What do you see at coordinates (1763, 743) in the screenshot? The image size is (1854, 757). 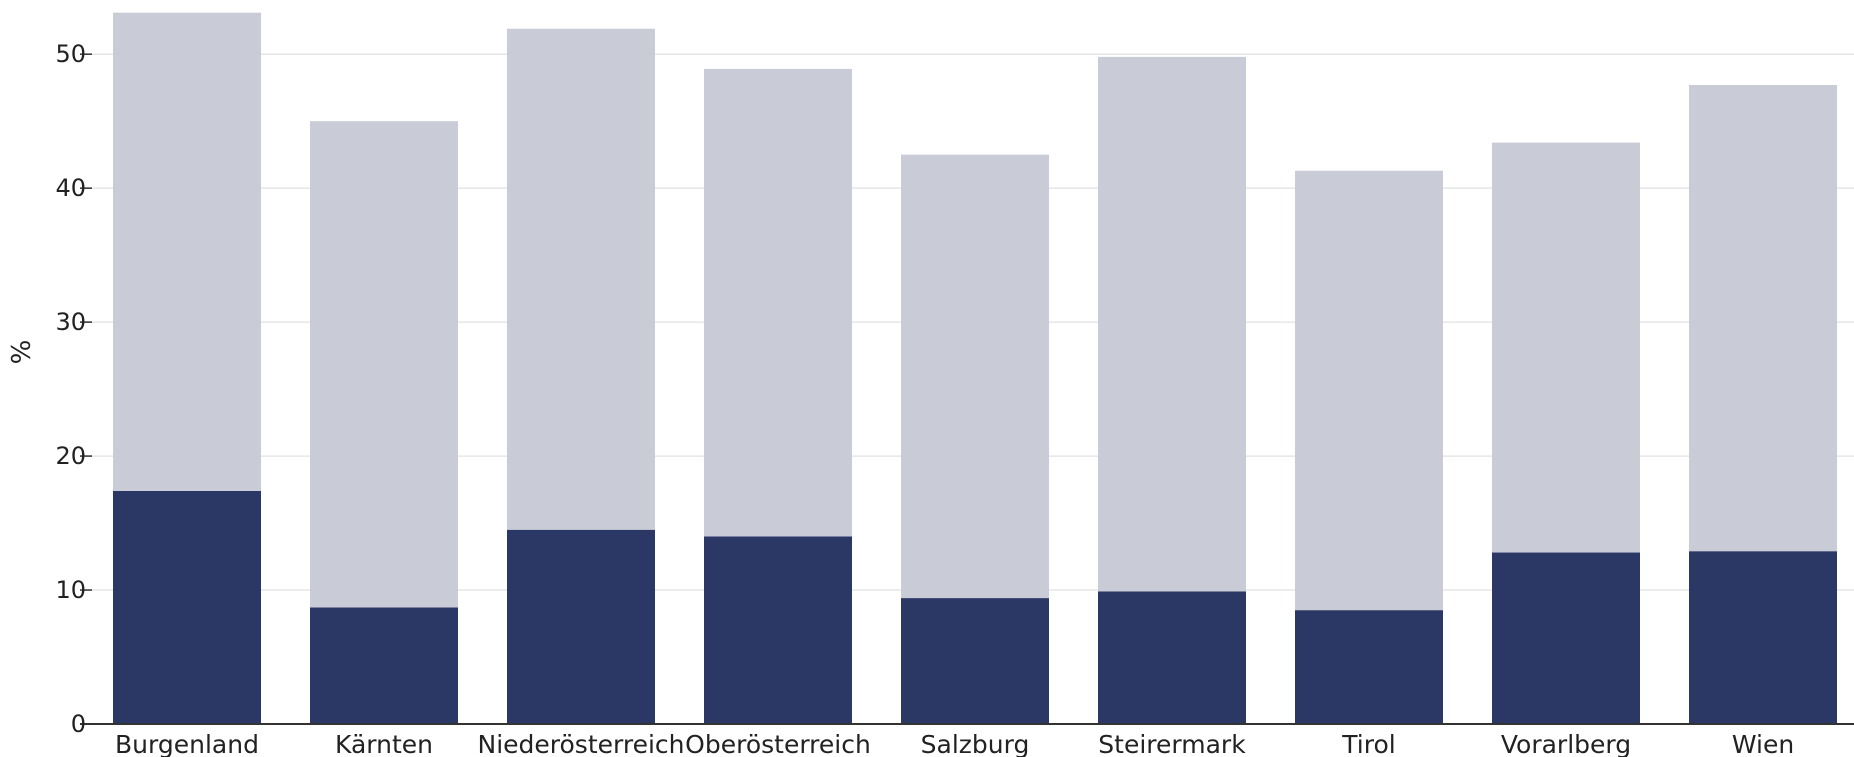 I see `x-category-label: Wien` at bounding box center [1763, 743].